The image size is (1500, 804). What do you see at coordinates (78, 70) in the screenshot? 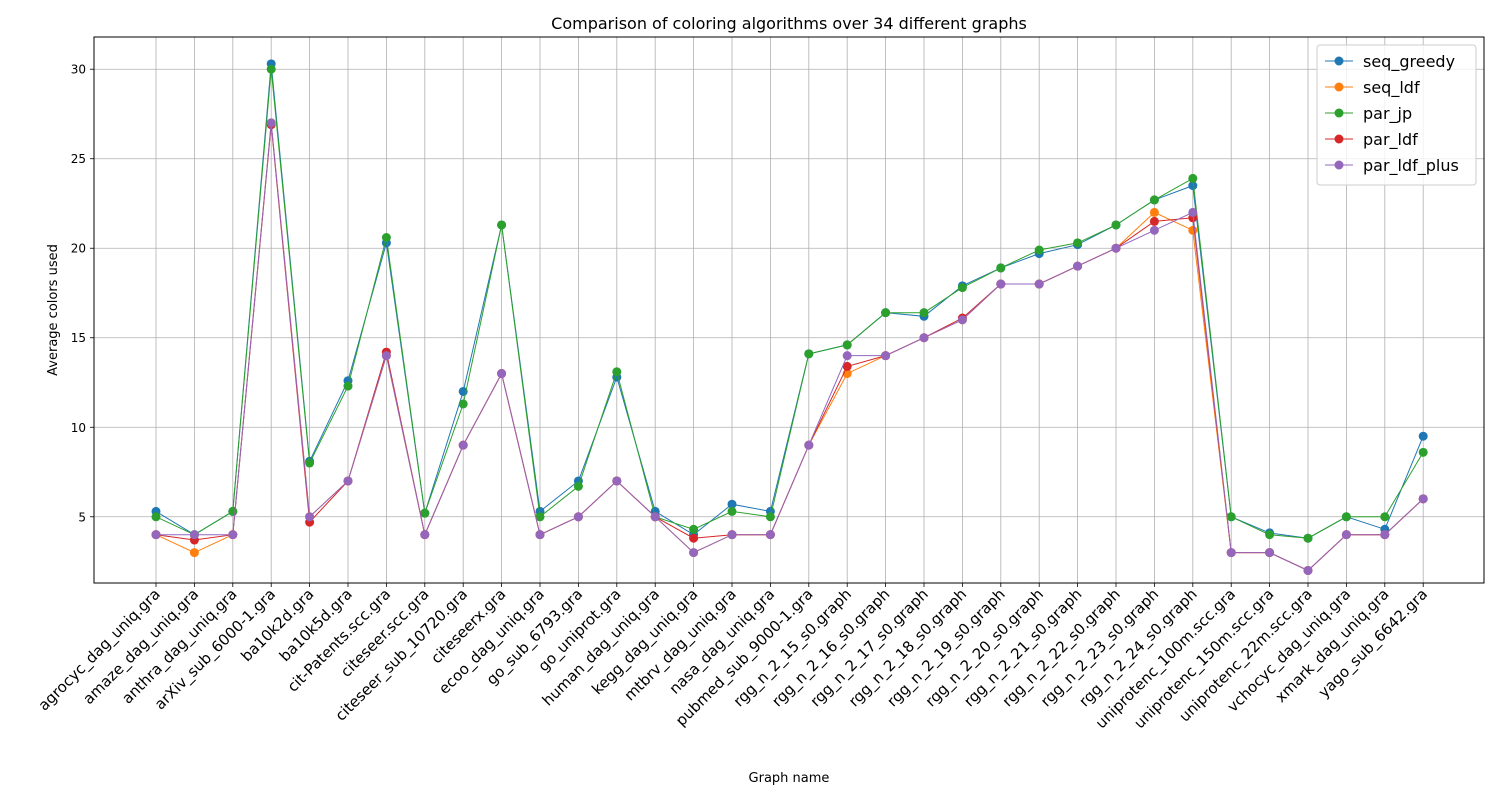
I see `y-tick-label: 30` at bounding box center [78, 70].